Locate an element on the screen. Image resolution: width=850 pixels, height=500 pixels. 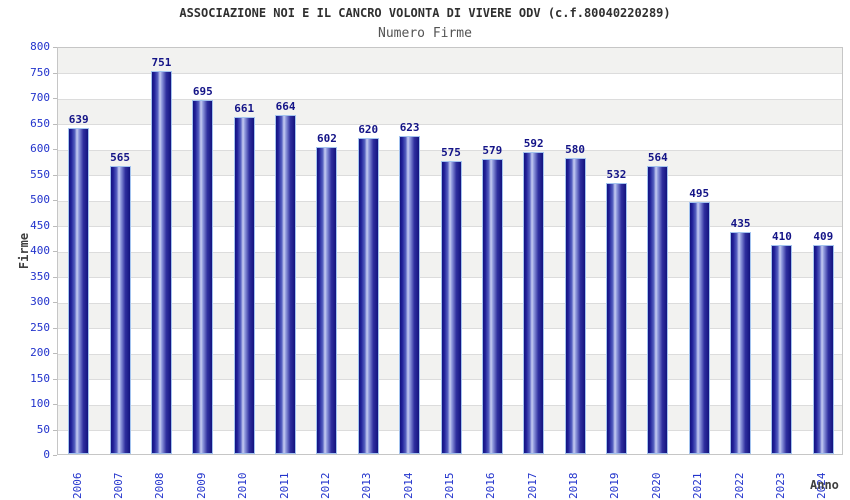
y-tick-label: 550 is located at coordinates (40, 174).